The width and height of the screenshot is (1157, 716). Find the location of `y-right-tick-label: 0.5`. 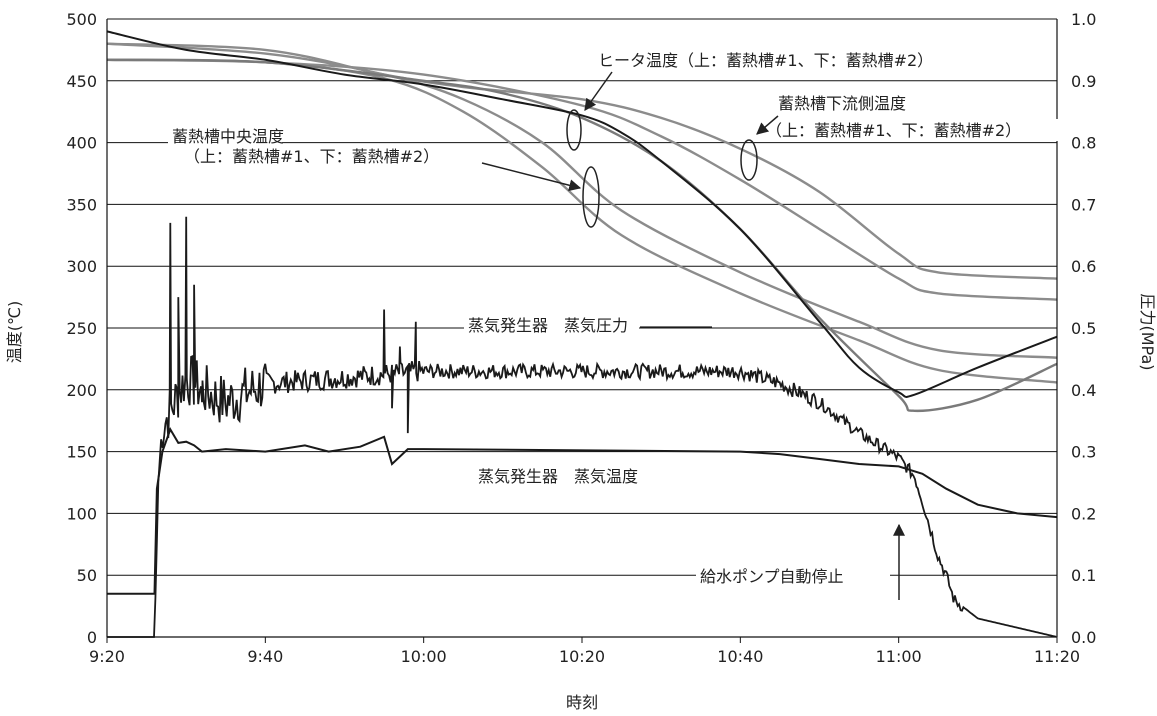

y-right-tick-label: 0.5 is located at coordinates (1083, 328).